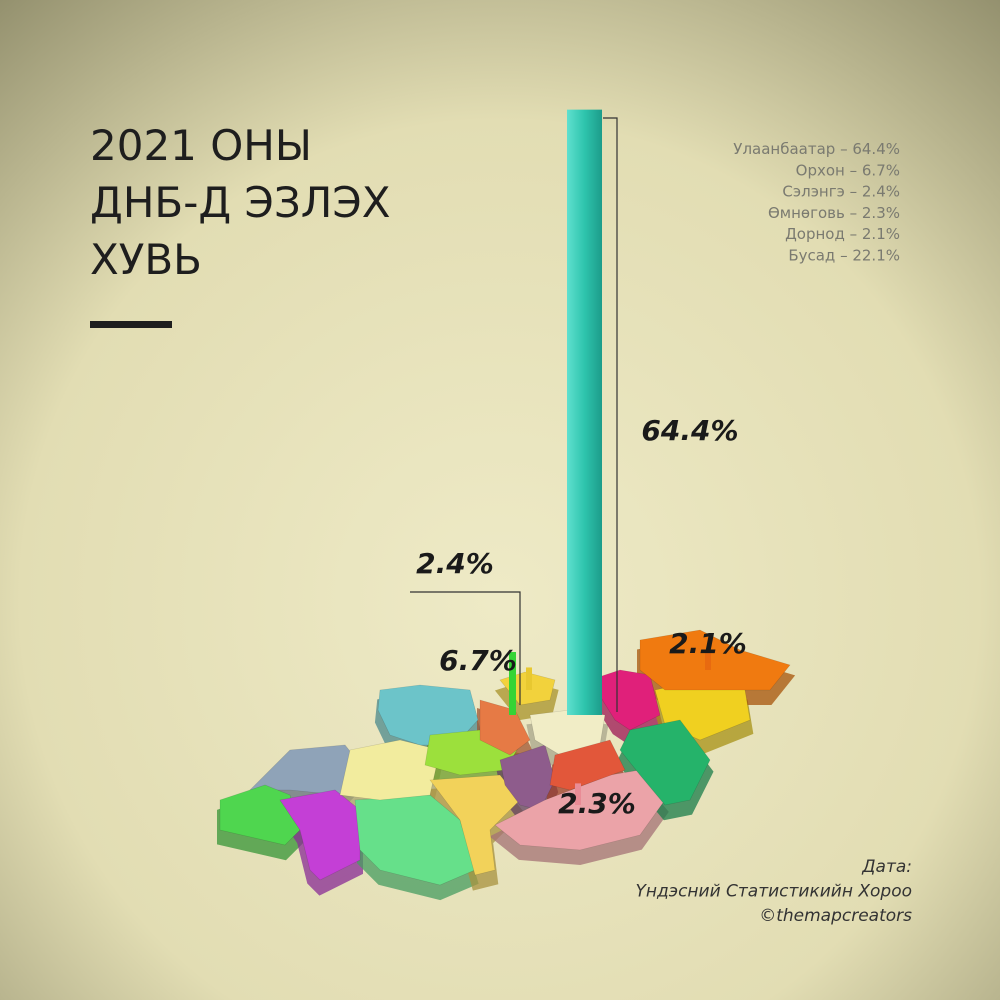 The height and width of the screenshot is (1000, 1000). I want to click on title-line: ХУВЬ, so click(146, 259).